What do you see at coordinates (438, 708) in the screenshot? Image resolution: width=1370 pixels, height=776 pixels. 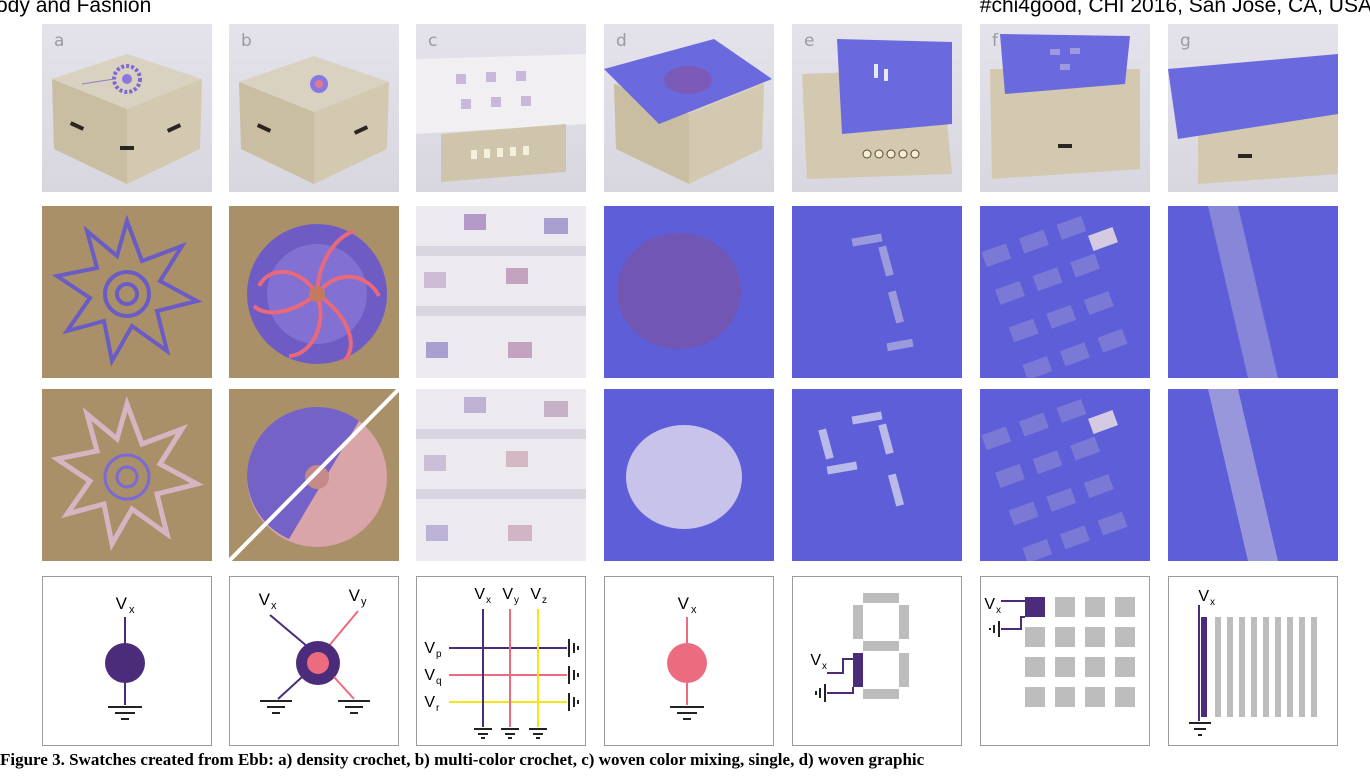 I see `vr-subscript: r` at bounding box center [438, 708].